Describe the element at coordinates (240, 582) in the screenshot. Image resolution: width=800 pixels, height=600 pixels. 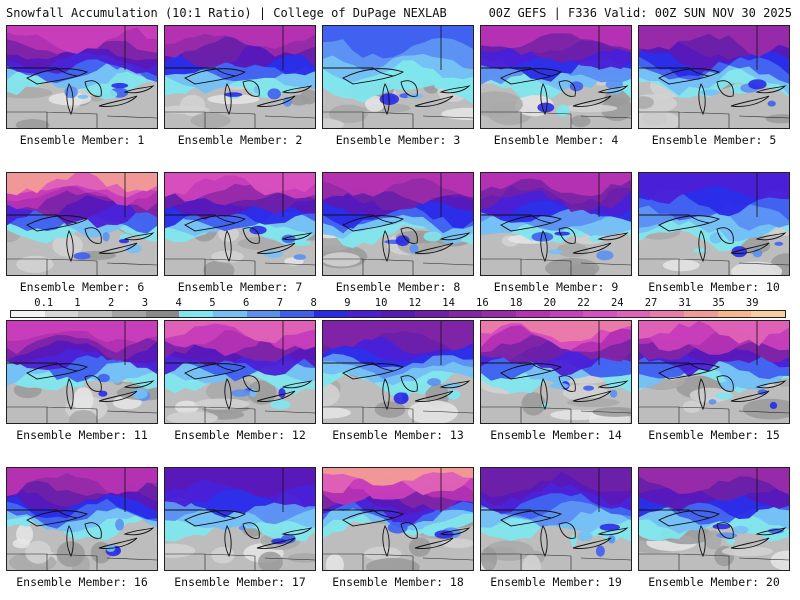
I see `ensemble-member-label: Ensemble Member: 17` at that location.